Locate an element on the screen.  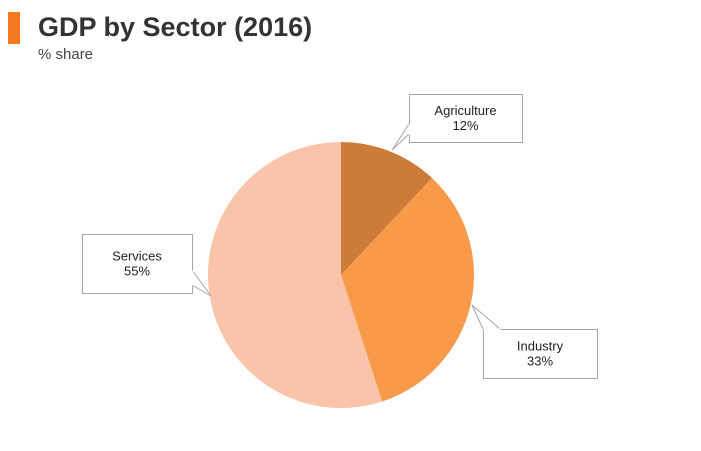
slice-value-industry: 33% is located at coordinates (540, 361).